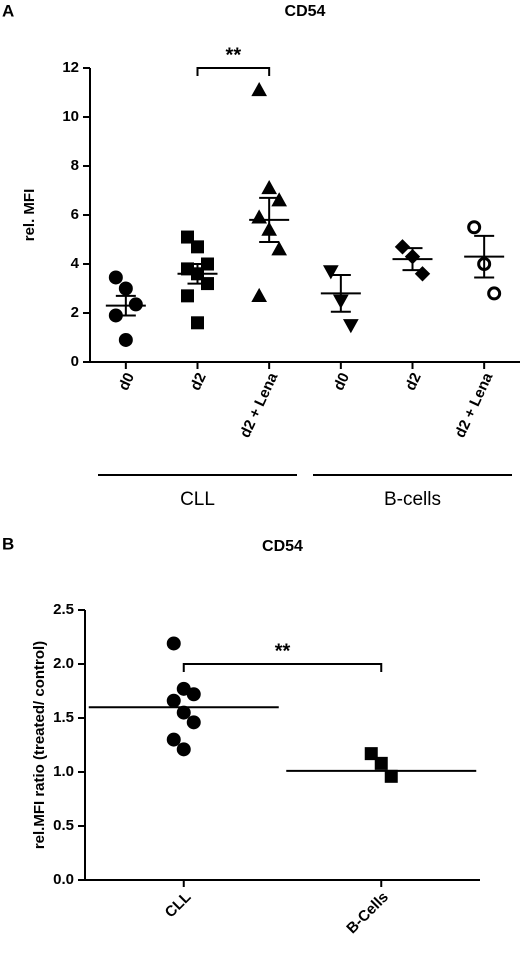 This screenshot has width=520, height=967. What do you see at coordinates (63, 663) in the screenshot?
I see `y-tick-label: 2.0` at bounding box center [63, 663].